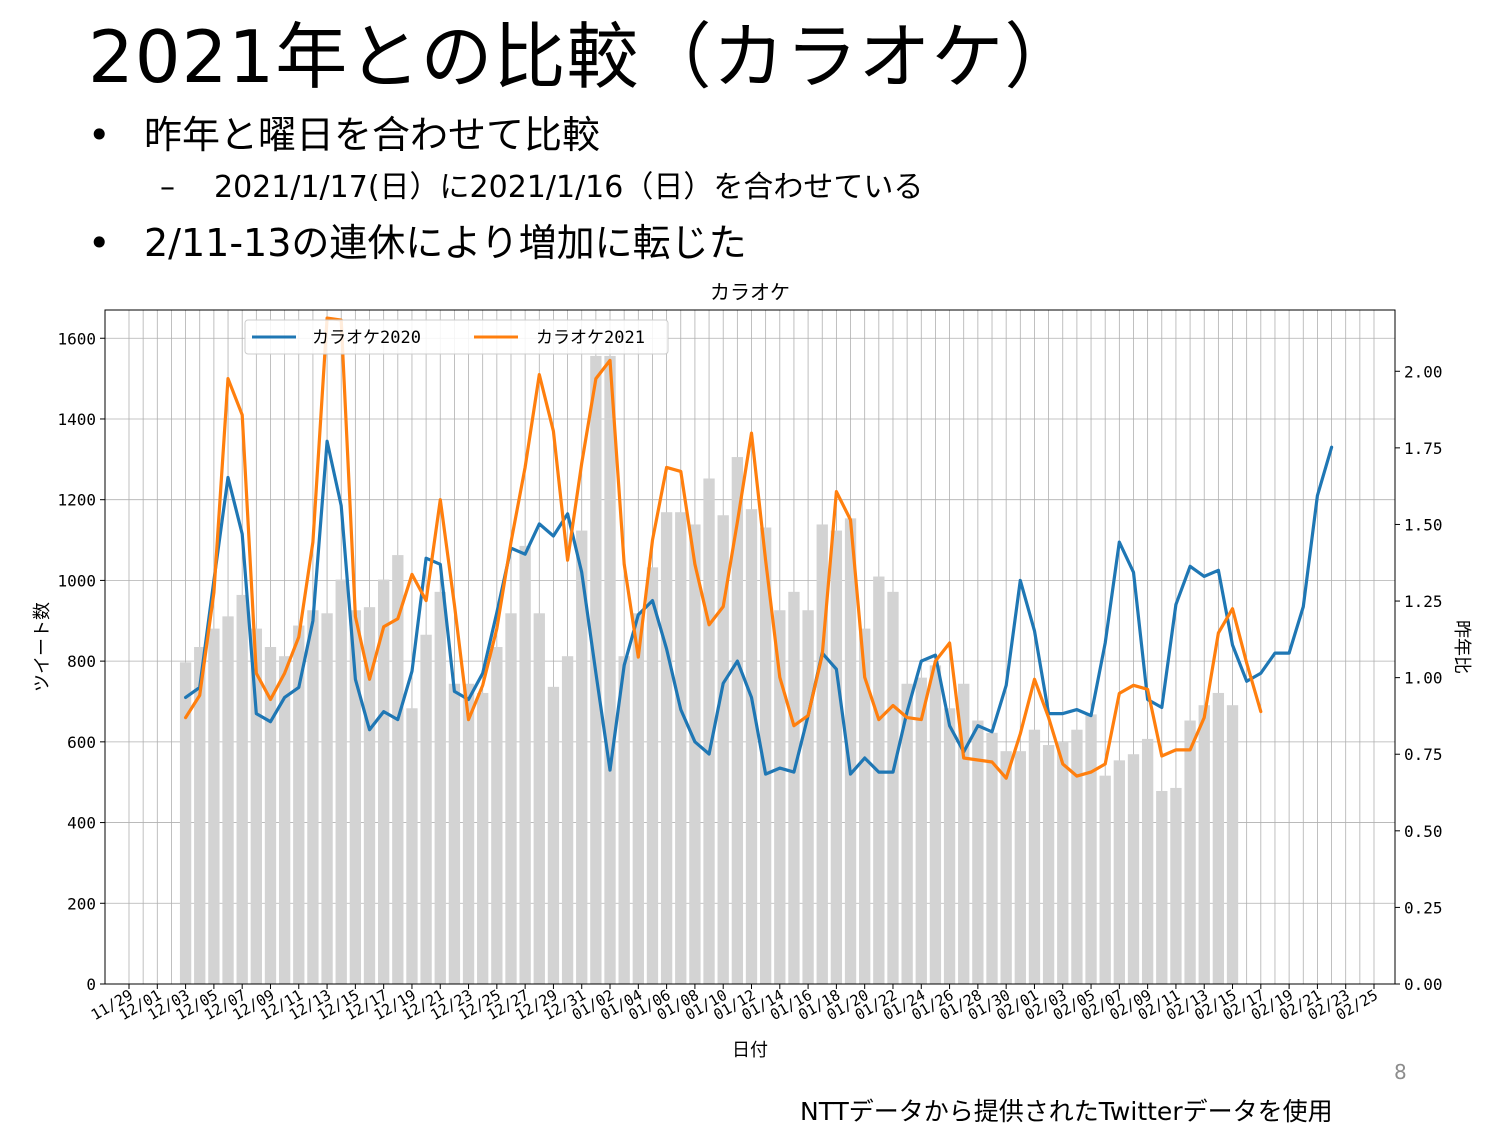 The height and width of the screenshot is (1128, 1500). Describe the element at coordinates (366, 338) in the screenshot. I see `legend-label-2020: カラオケ2020` at that location.